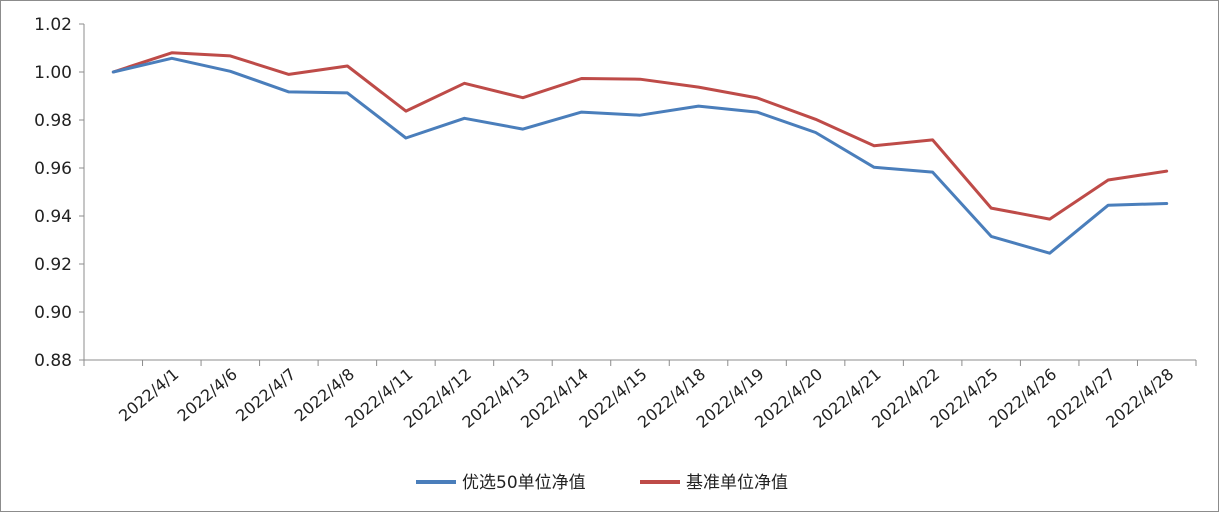  Describe the element at coordinates (524, 483) in the screenshot. I see `legend-label-0: 优选50单位净值` at that location.